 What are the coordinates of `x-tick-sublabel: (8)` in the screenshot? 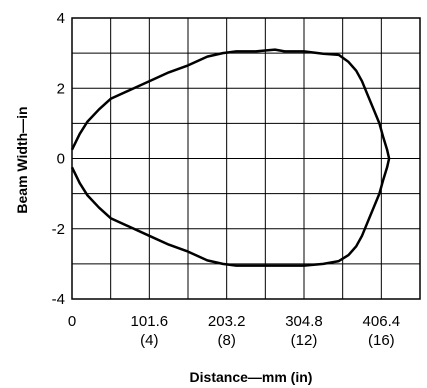 It's located at (226, 340).